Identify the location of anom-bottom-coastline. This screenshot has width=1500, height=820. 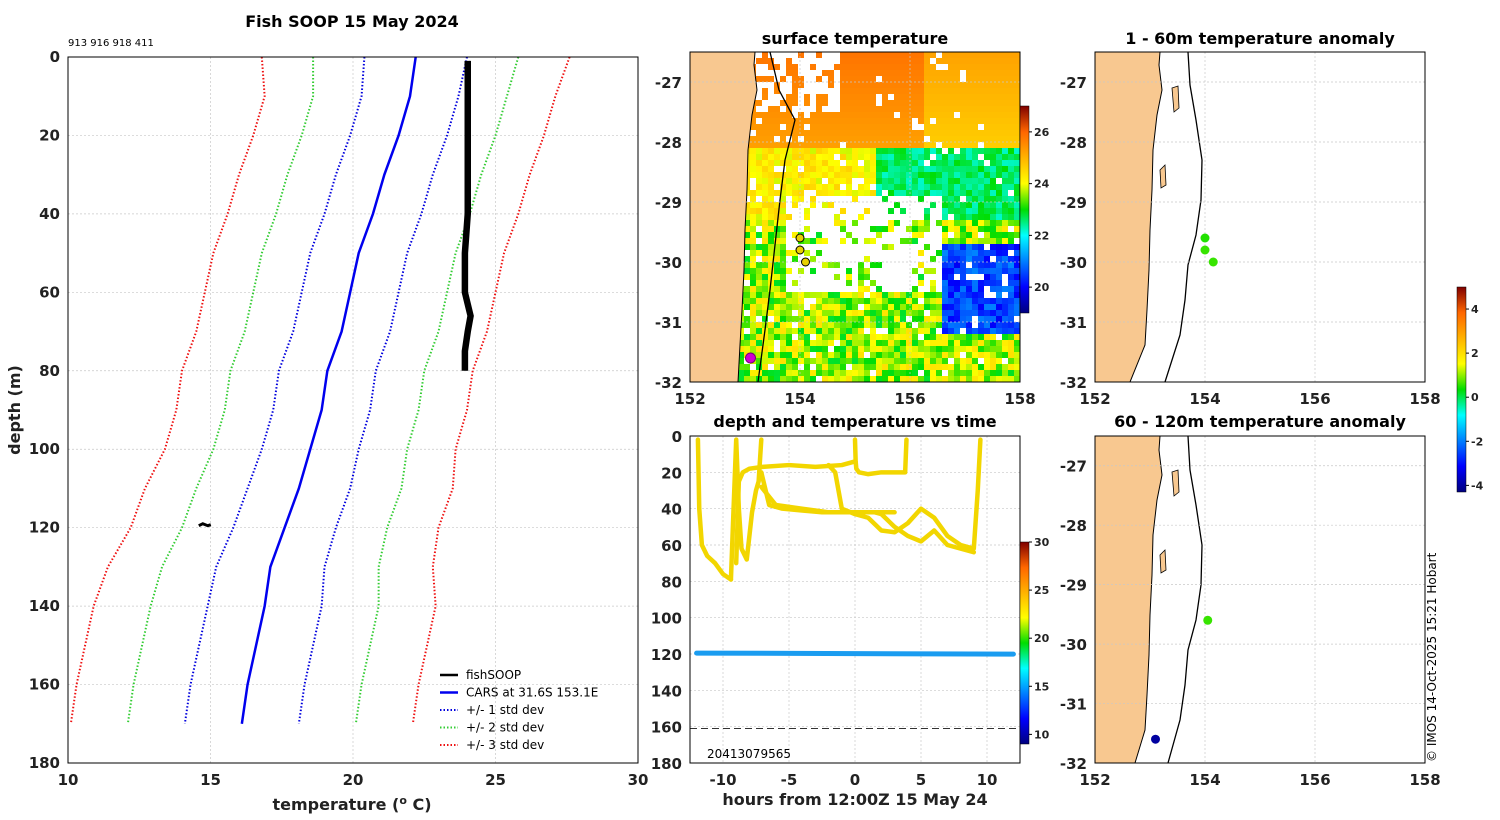
(1148, 599).